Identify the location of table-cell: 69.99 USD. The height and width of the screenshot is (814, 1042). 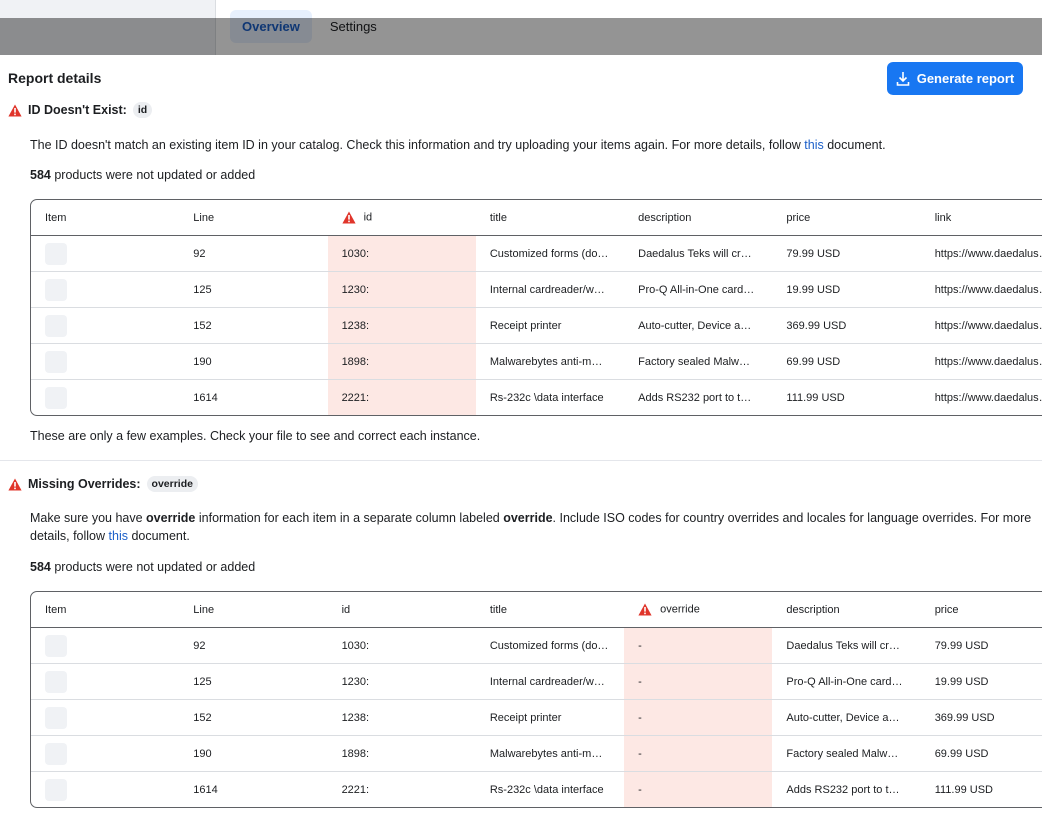
(981, 753).